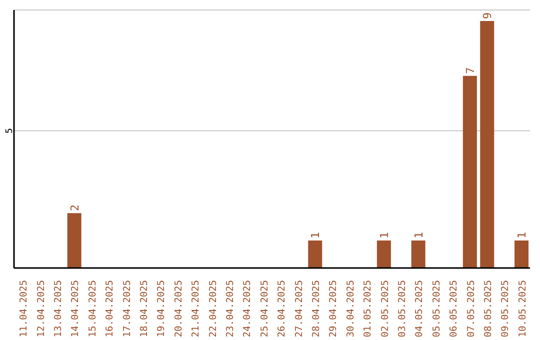  I want to click on data-label: 2, so click(75, 208).